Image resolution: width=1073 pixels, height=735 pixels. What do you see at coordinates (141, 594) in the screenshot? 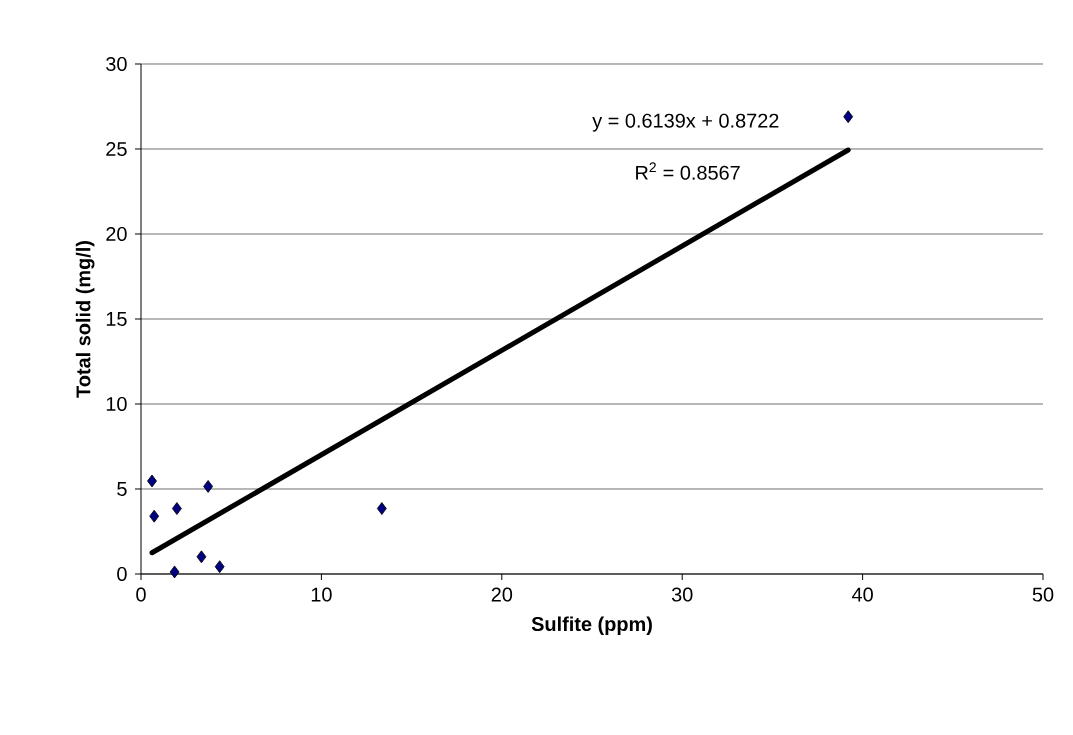
I see `x-tick-label: 0` at bounding box center [141, 594].